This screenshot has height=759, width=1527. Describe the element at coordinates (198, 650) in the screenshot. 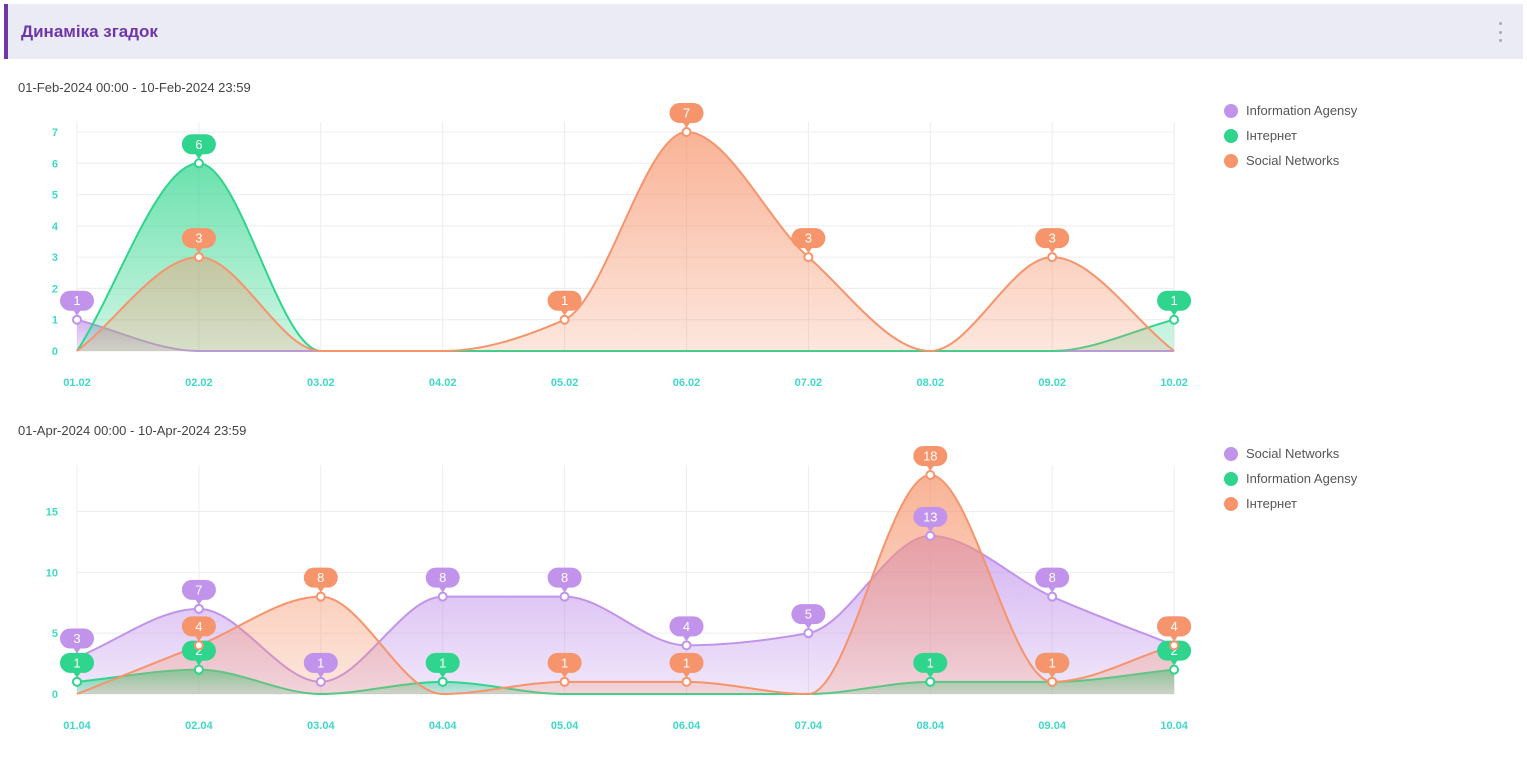

I see `svg-text: 2` at that location.